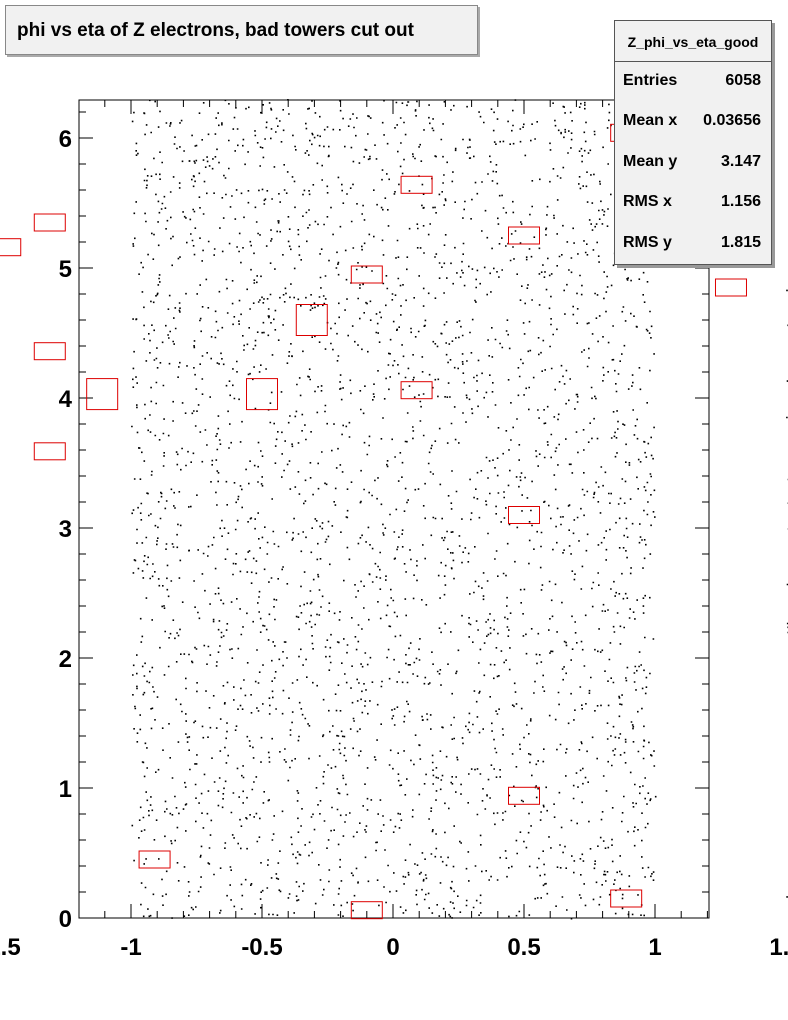 Image resolution: width=788 pixels, height=1020 pixels. What do you see at coordinates (523, 947) in the screenshot?
I see `x-tick-label: 0.5` at bounding box center [523, 947].